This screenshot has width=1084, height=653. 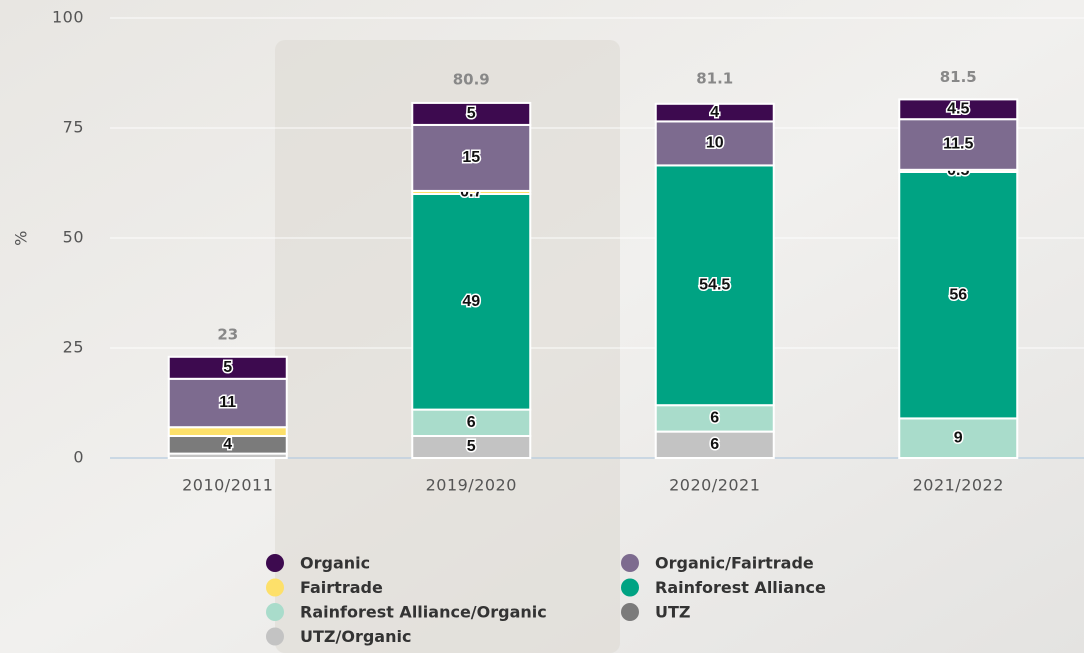 What do you see at coordinates (73, 127) in the screenshot?
I see `y-tick-label: 75` at bounding box center [73, 127].